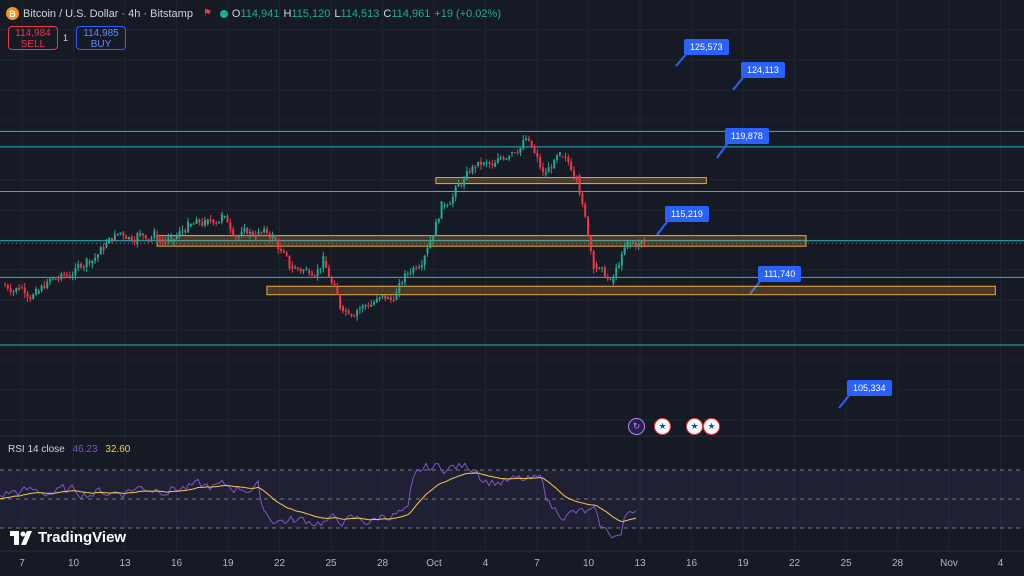 This screenshot has width=1024, height=576. What do you see at coordinates (68, 537) in the screenshot?
I see `tradingview-logo: TradingView` at bounding box center [68, 537].